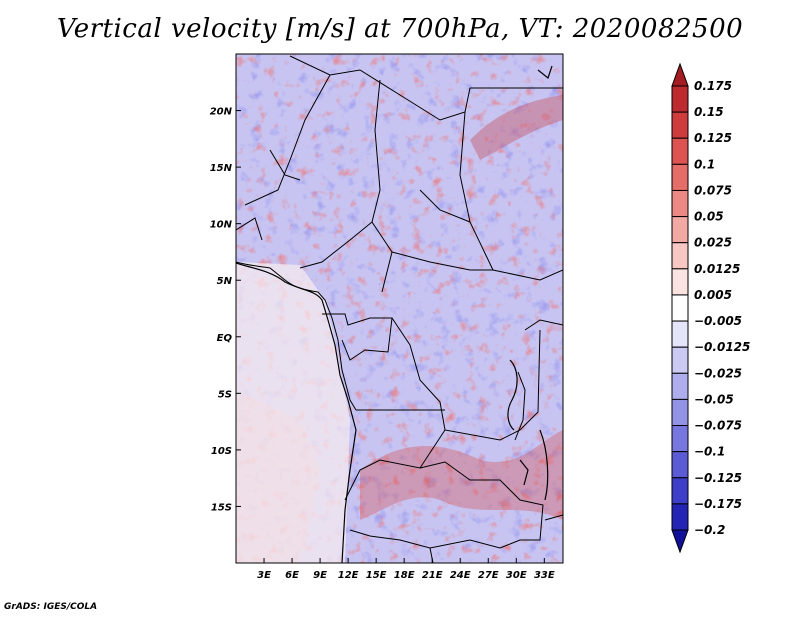  I want to click on x-tick-label: 9E, so click(320, 575).